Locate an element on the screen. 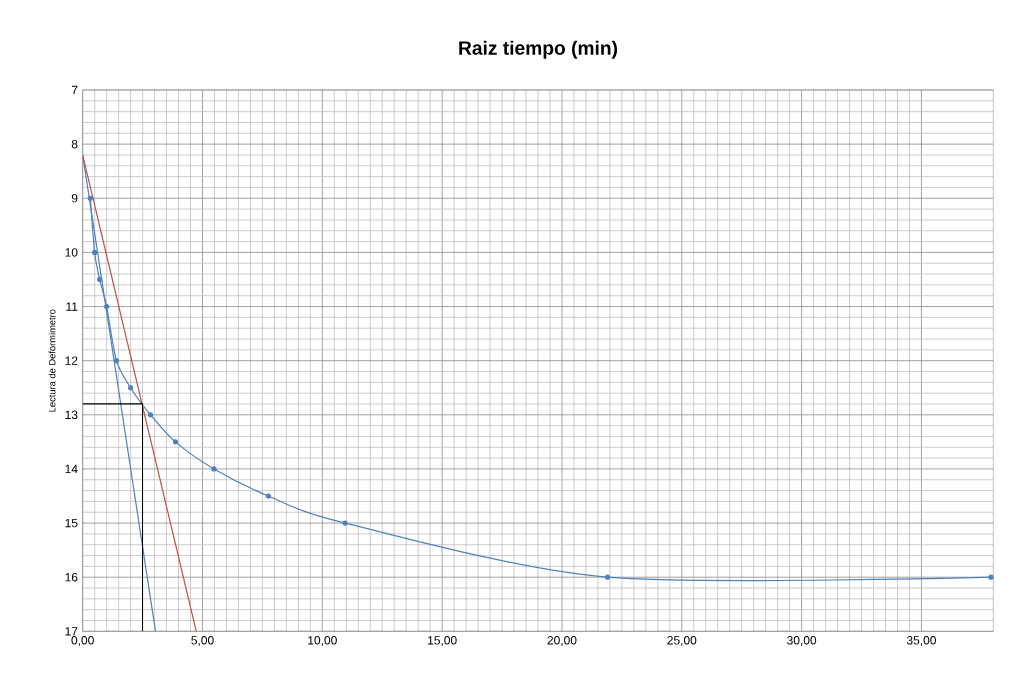 This screenshot has height=677, width=1020. x-tick-label: 0,00 is located at coordinates (82, 640).